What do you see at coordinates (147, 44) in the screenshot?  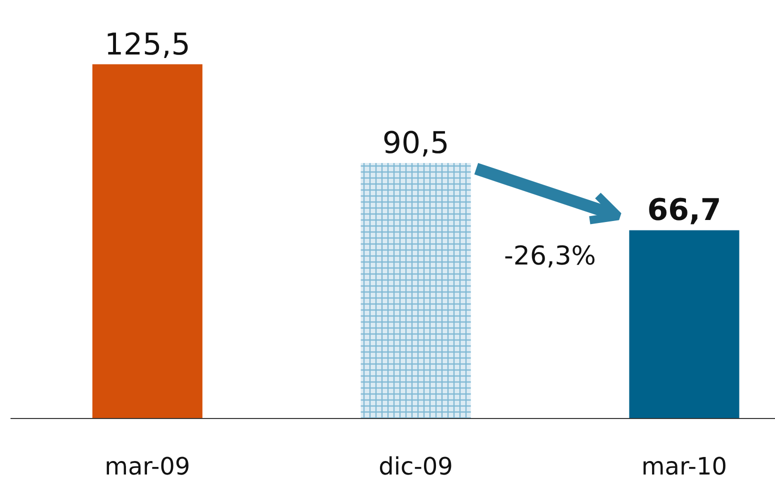 I see `data-label: 125,5` at bounding box center [147, 44].